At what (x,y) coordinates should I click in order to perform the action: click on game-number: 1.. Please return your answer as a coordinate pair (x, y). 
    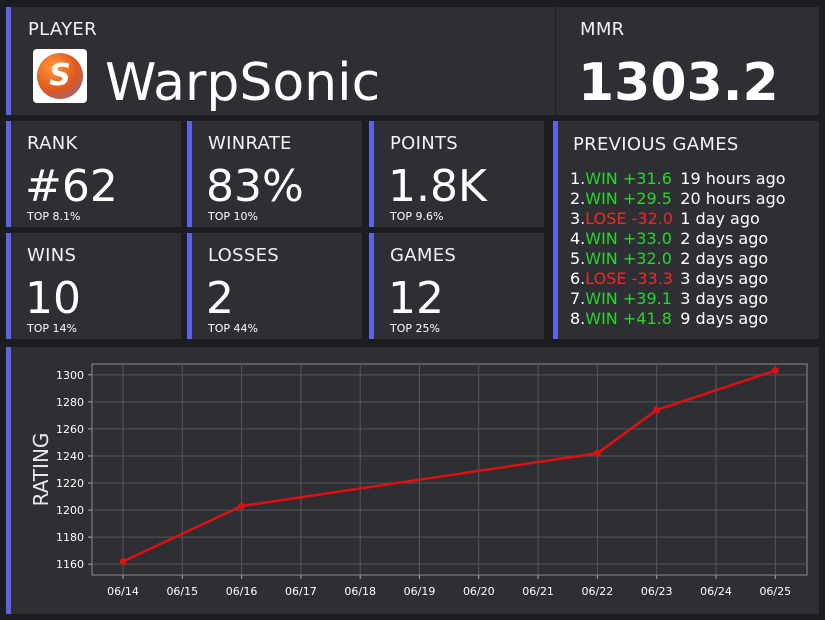
    Looking at the image, I should click on (578, 178).